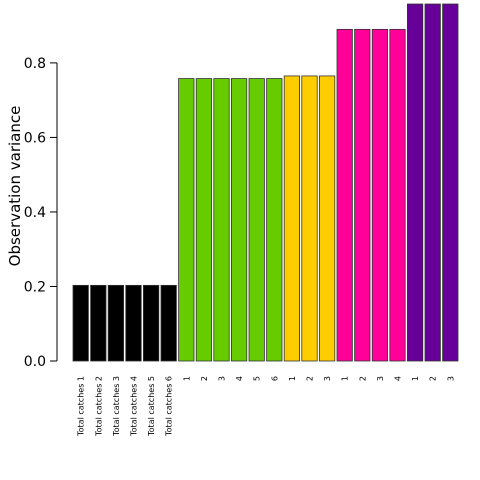 This screenshot has width=480, height=480. What do you see at coordinates (35, 138) in the screenshot?
I see `y-tick-label: 0.6` at bounding box center [35, 138].